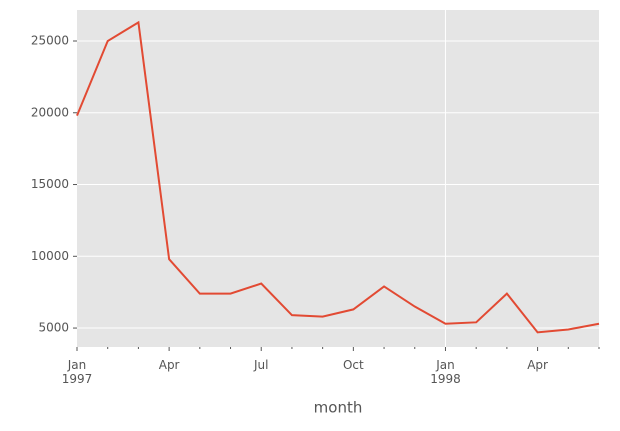 This screenshot has width=620, height=431. I want to click on y-tick-label: 20000, so click(50, 112).